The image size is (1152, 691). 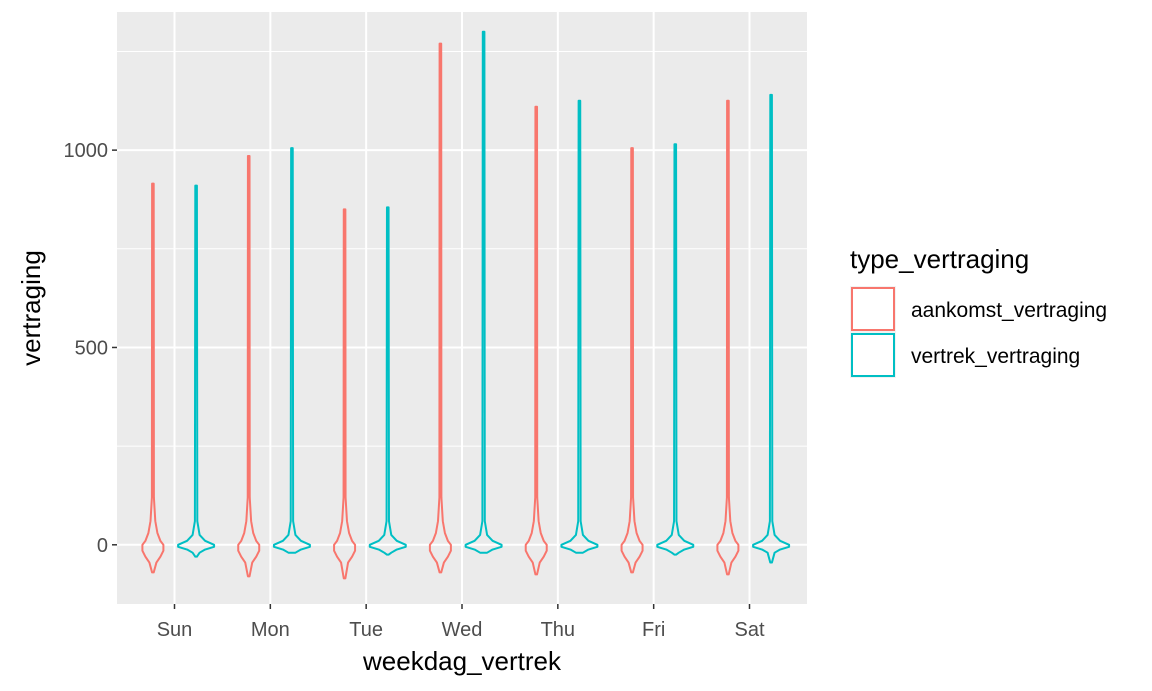 What do you see at coordinates (536, 340) in the screenshot?
I see `violin-aankomst_vertraging-thu` at bounding box center [536, 340].